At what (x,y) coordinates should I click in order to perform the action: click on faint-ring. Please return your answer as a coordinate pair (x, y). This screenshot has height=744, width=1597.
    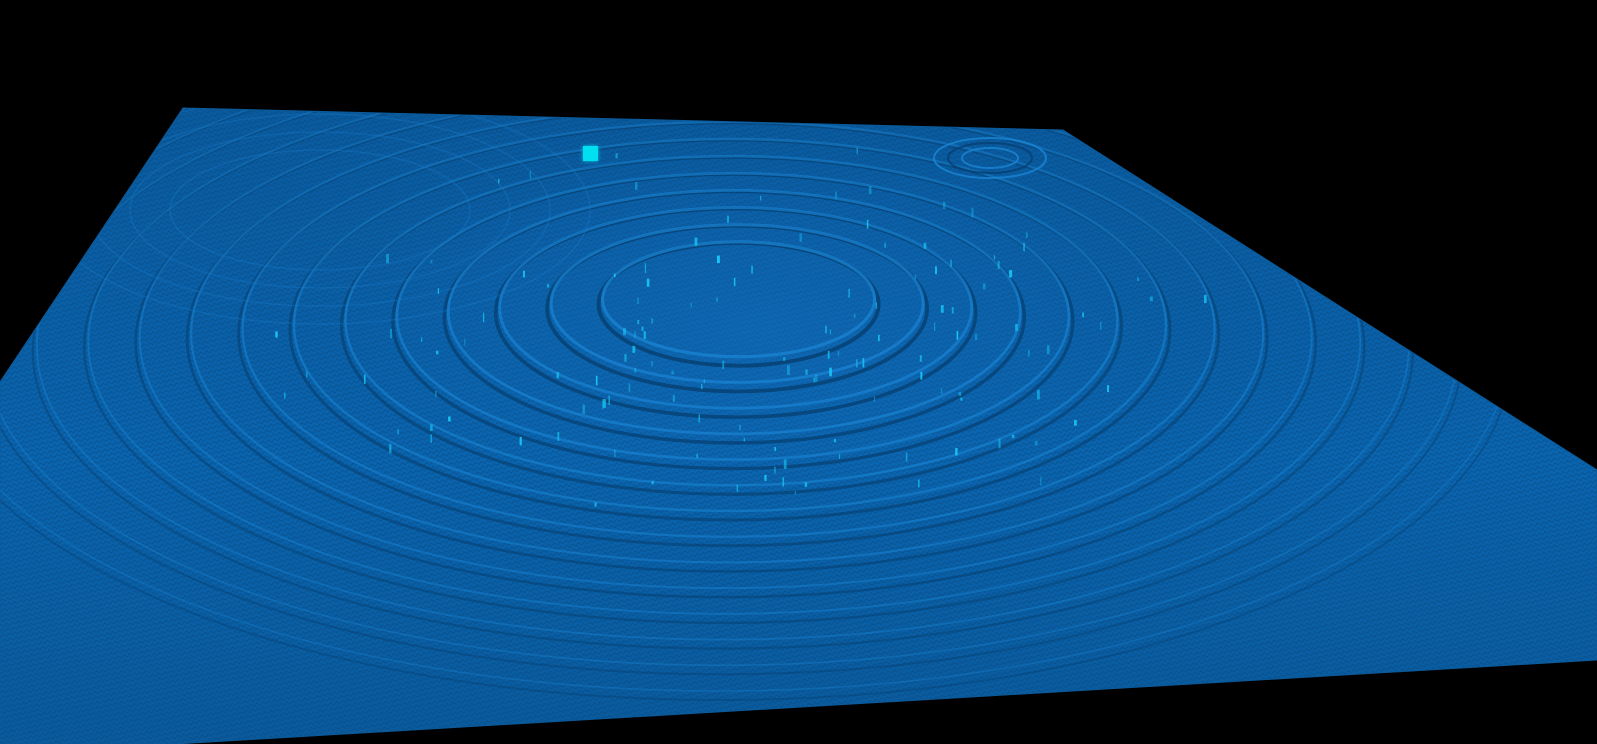
    Looking at the image, I should click on (320, 210).